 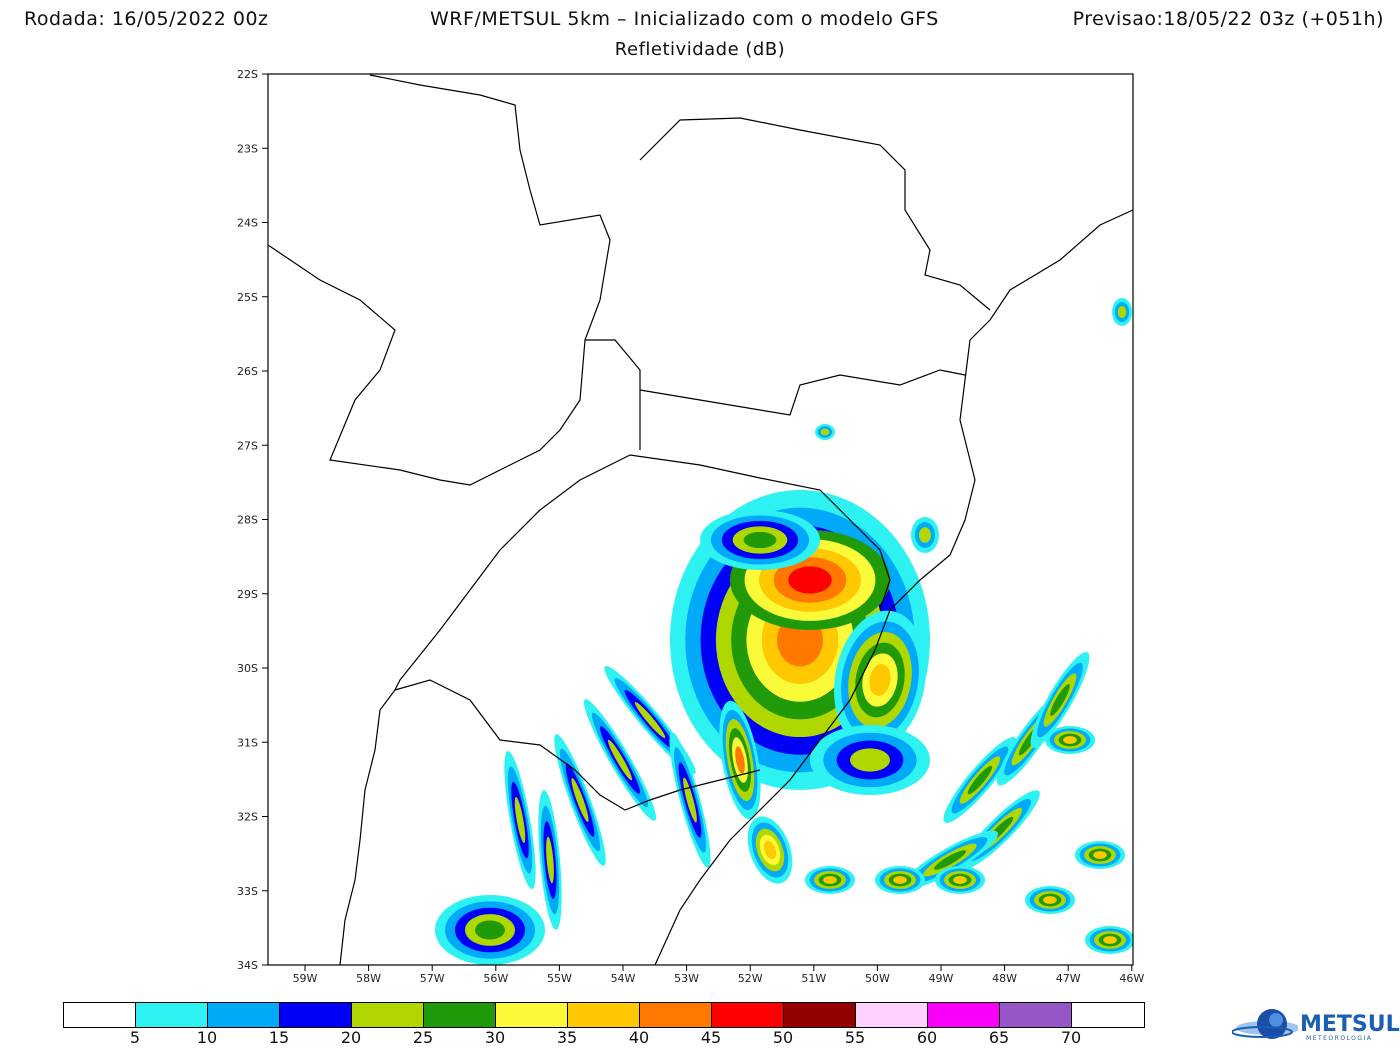 What do you see at coordinates (855, 1037) in the screenshot?
I see `colorbar-label: 55` at bounding box center [855, 1037].